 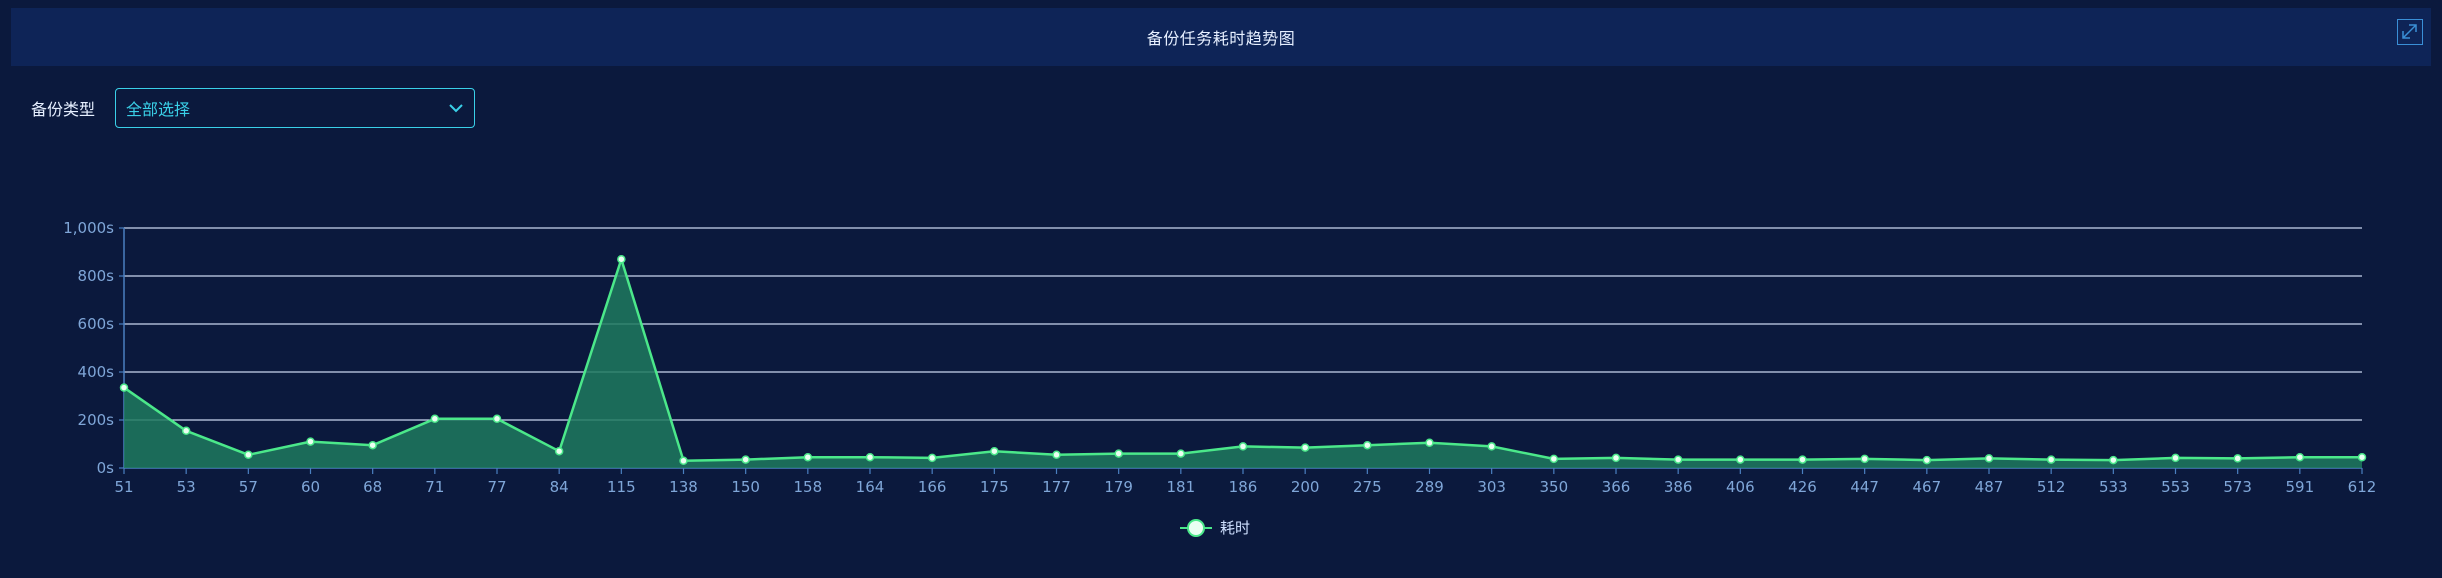 I want to click on x-tick-label: 512, so click(x=2051, y=487).